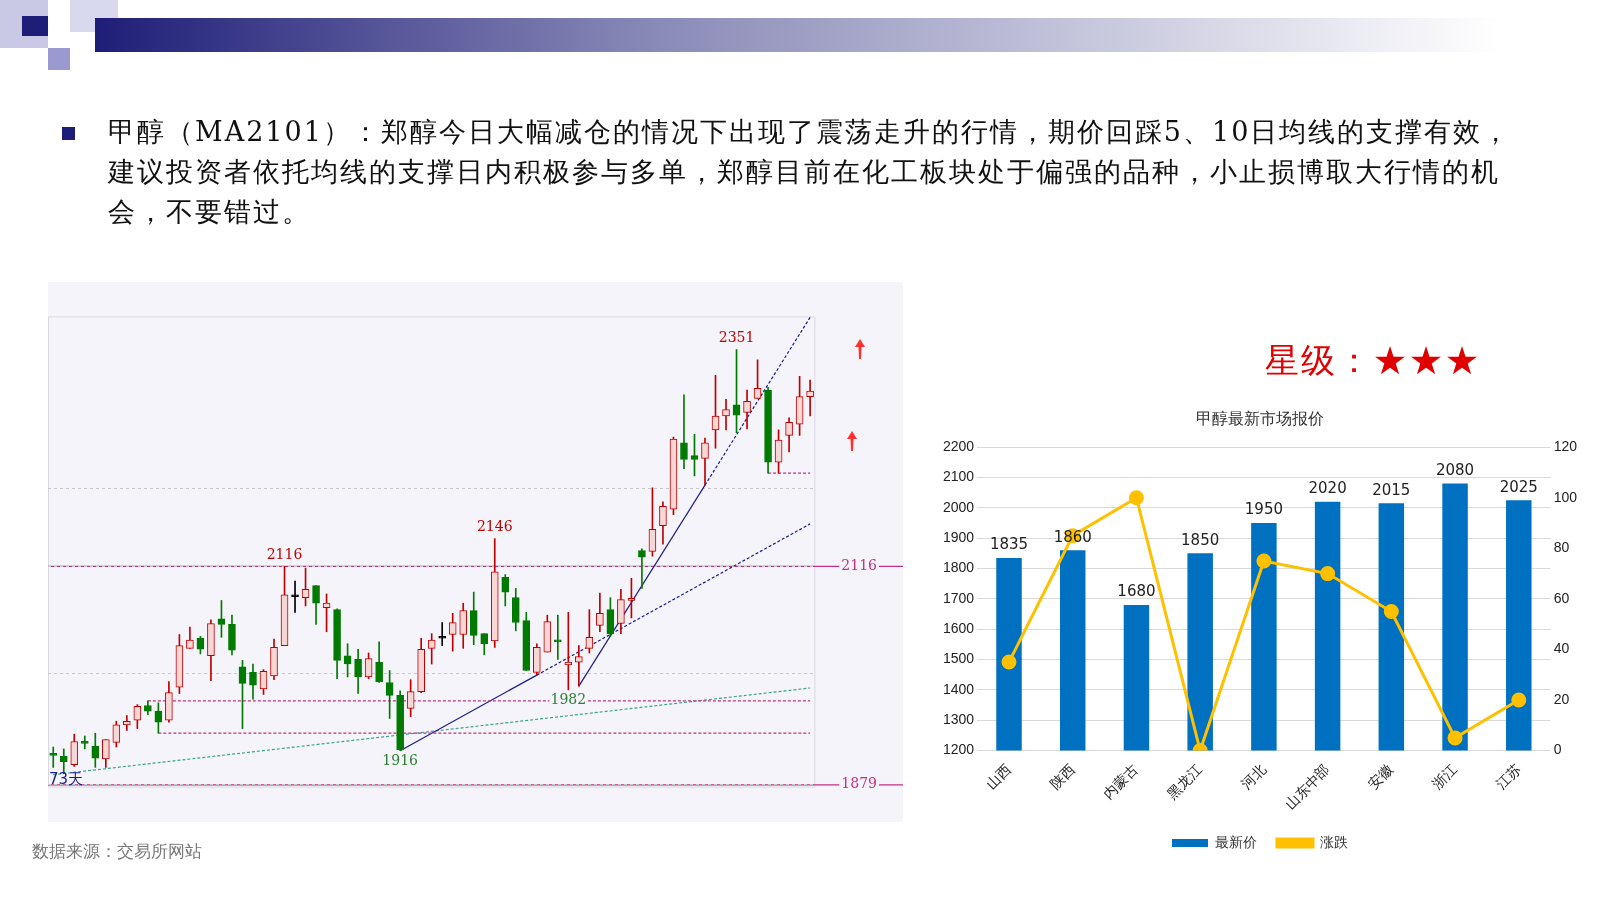 This screenshot has width=1600, height=900. Describe the element at coordinates (117, 851) in the screenshot. I see `source-note: 数据来源：交易所网站` at that location.